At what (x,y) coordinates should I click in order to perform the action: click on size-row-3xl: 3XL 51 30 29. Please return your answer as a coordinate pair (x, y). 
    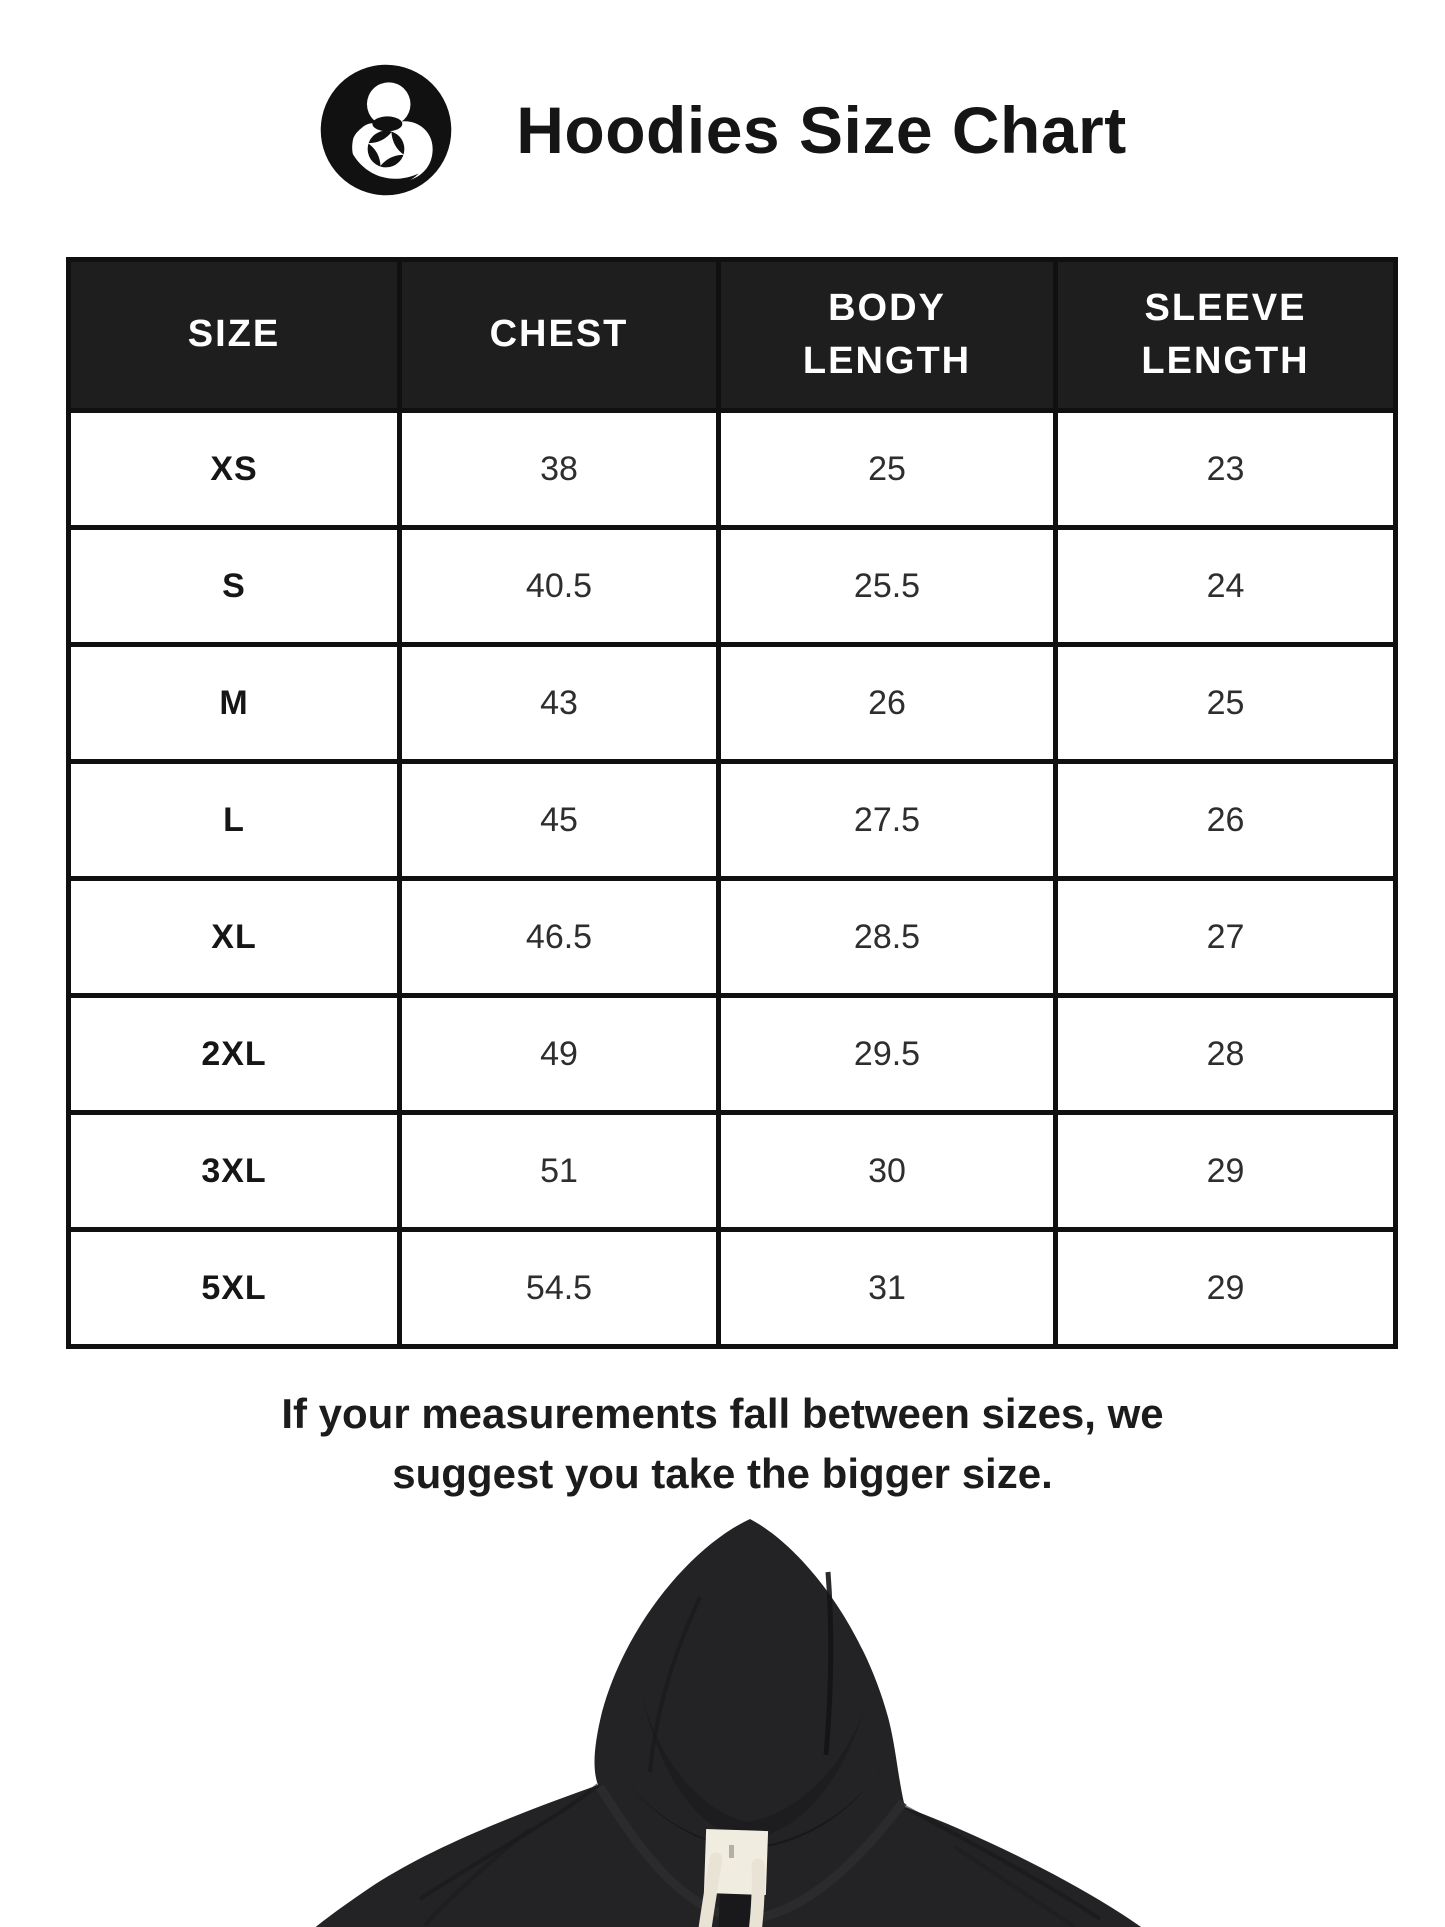
    Looking at the image, I should click on (732, 1171).